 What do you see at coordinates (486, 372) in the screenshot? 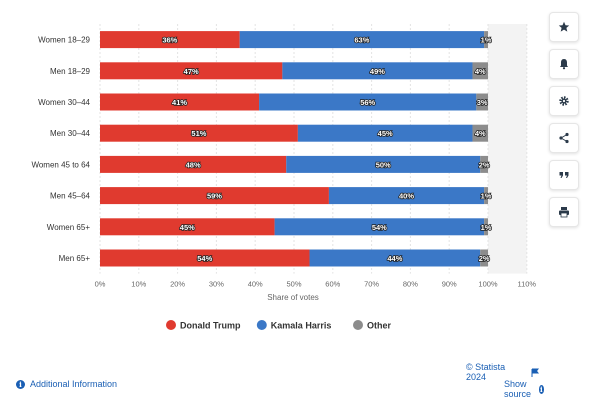
I see `copyright-text: © Statista 2024` at bounding box center [486, 372].